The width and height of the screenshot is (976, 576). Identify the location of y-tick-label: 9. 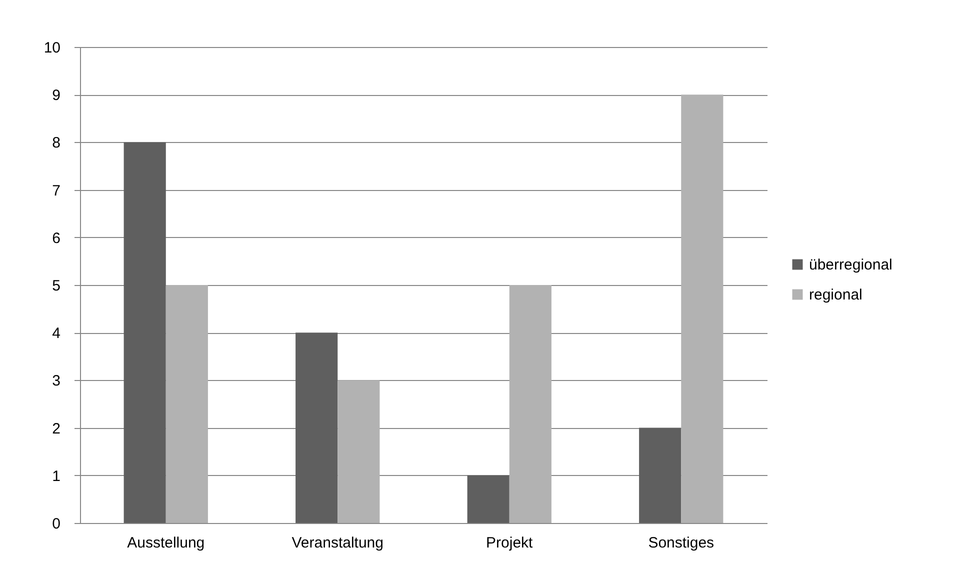
(56, 95).